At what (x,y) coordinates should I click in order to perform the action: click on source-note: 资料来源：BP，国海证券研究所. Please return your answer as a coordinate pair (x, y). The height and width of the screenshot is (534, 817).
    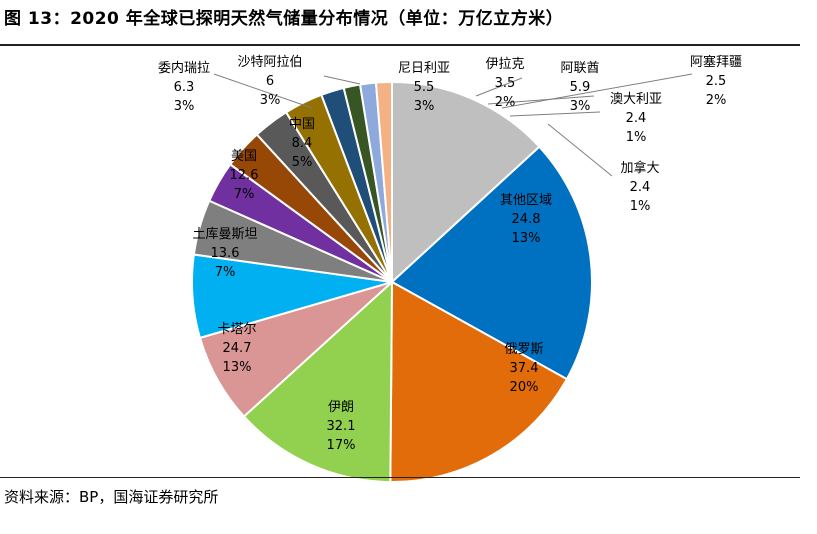
    Looking at the image, I should click on (111, 497).